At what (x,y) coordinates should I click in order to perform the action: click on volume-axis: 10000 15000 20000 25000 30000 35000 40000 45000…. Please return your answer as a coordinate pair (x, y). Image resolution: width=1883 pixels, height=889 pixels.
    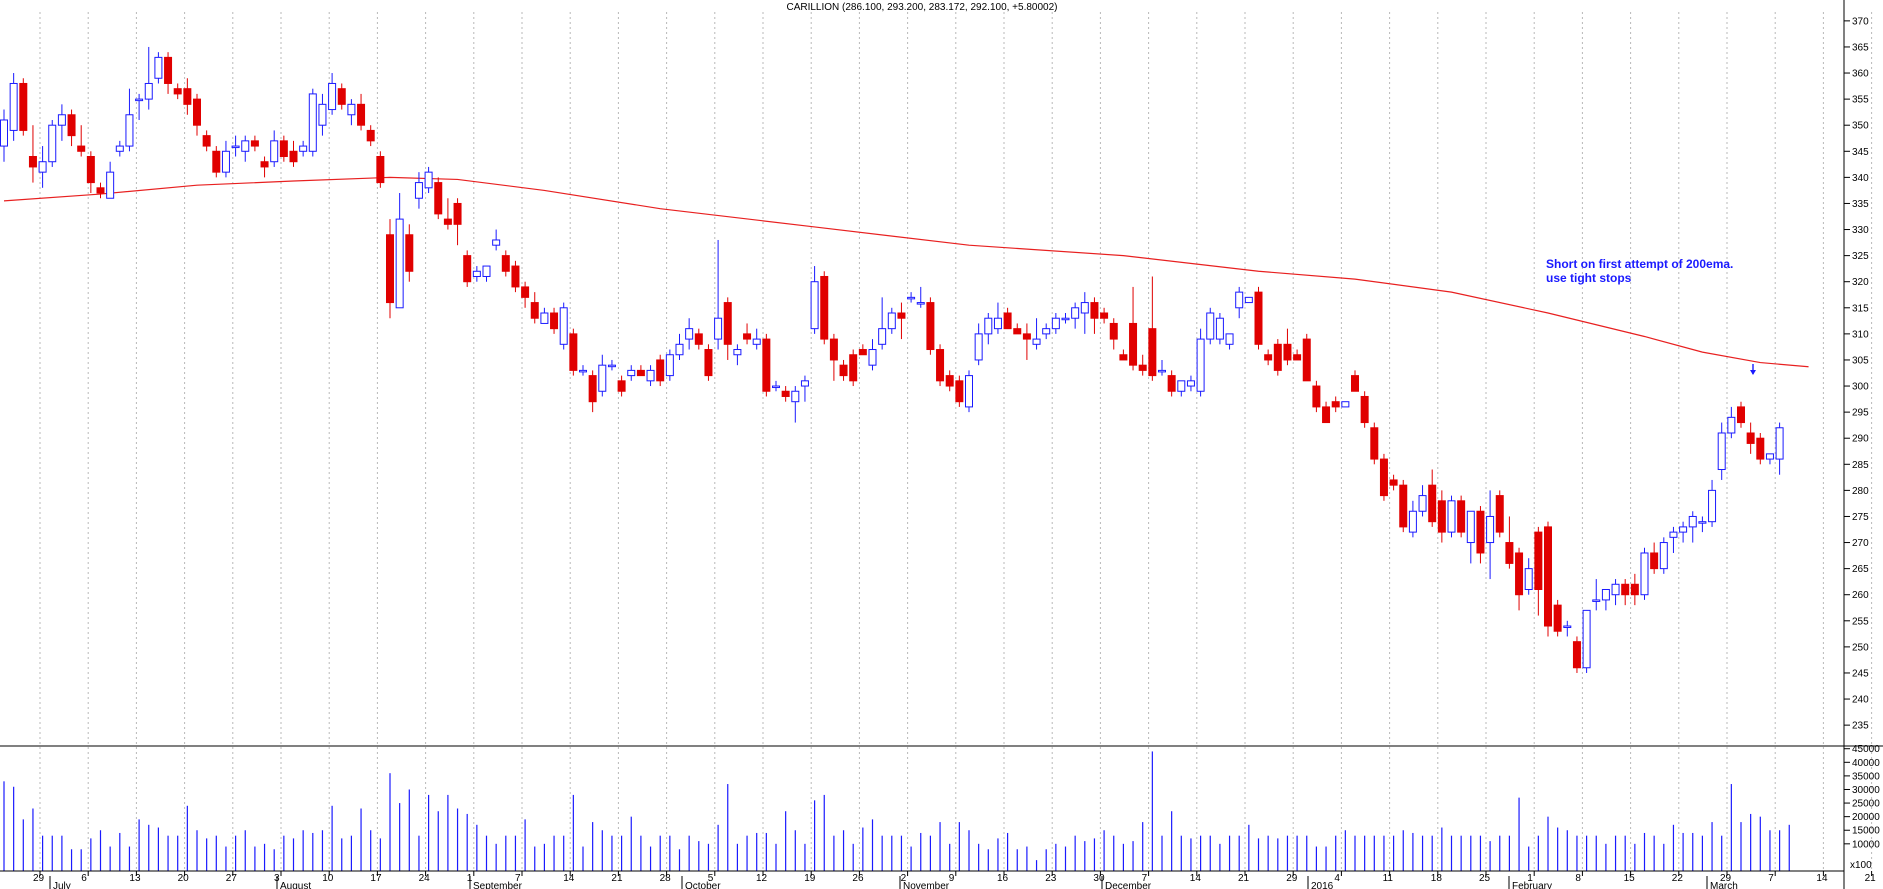
    Looking at the image, I should click on (1862, 807).